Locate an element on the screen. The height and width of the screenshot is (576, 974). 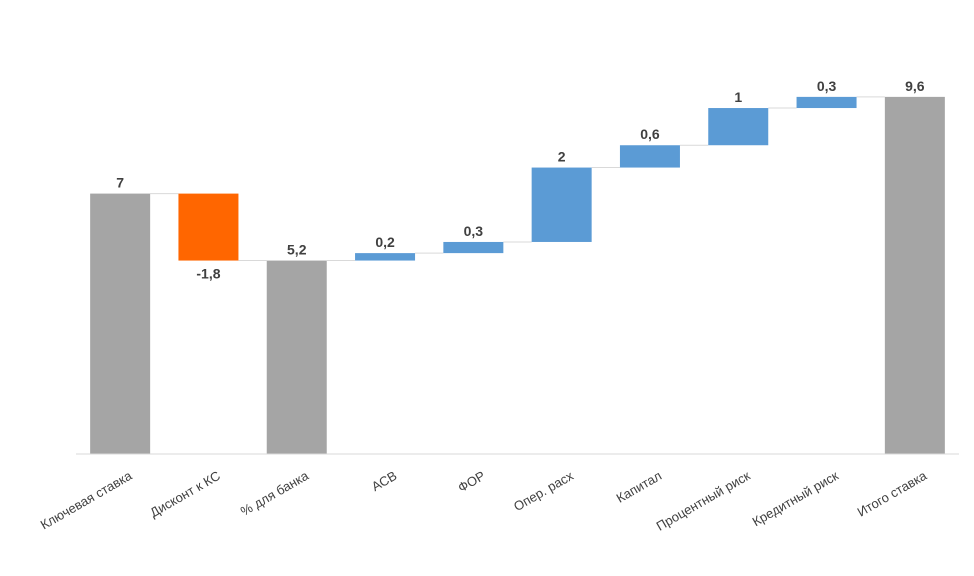
category-label: ФОР is located at coordinates (471, 481).